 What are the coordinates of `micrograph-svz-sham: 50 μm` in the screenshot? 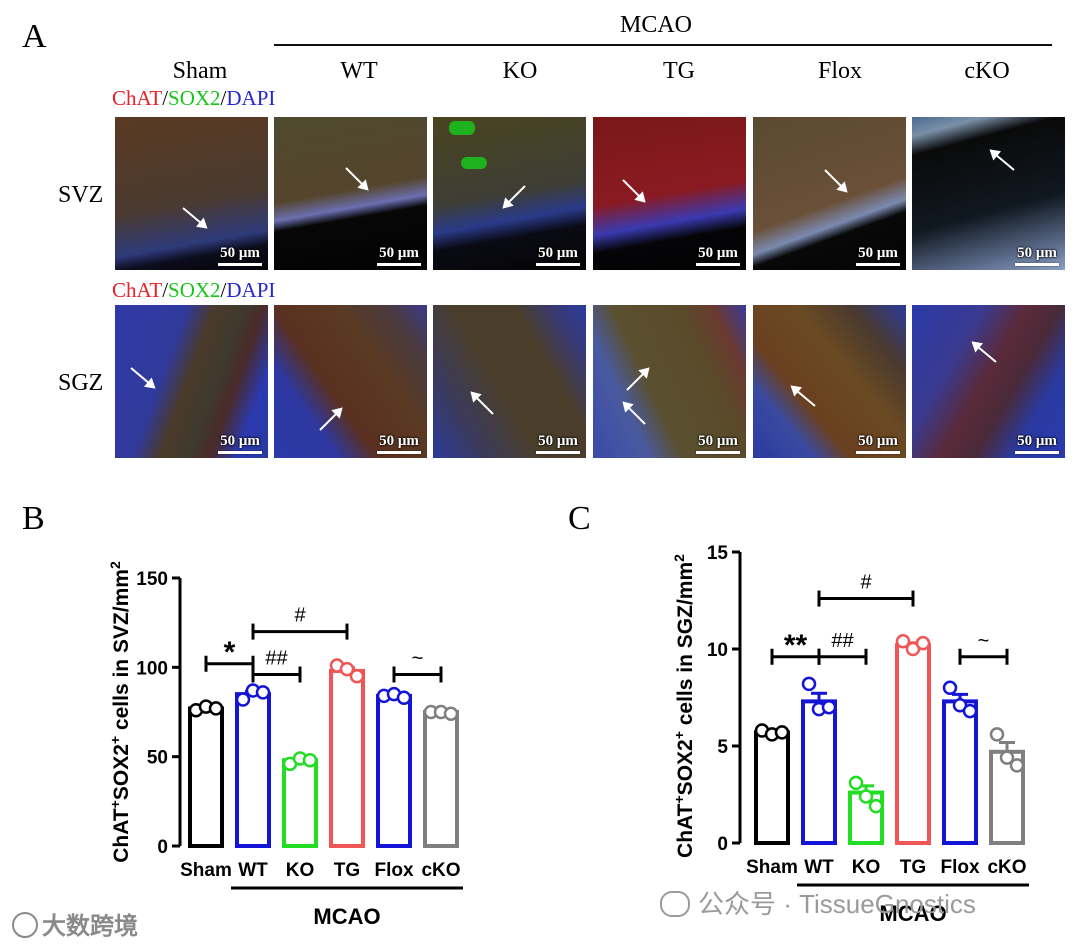 It's located at (191, 193).